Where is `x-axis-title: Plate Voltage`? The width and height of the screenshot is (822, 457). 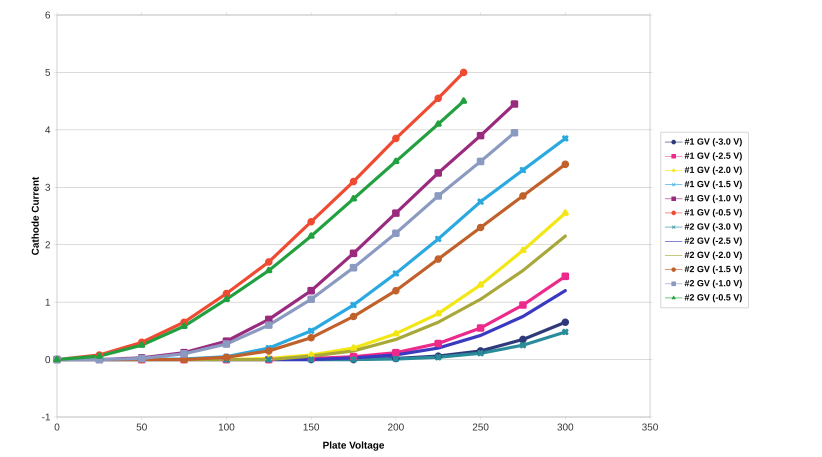
x-axis-title: Plate Voltage is located at coordinates (353, 446).